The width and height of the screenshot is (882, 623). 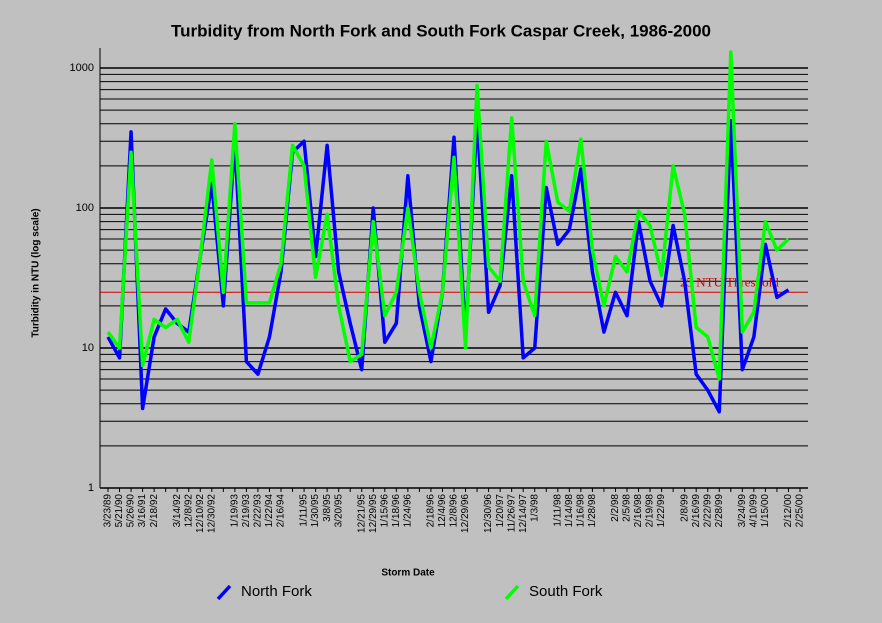 I want to click on x-tick-label: 2/12/00, so click(x=788, y=511).